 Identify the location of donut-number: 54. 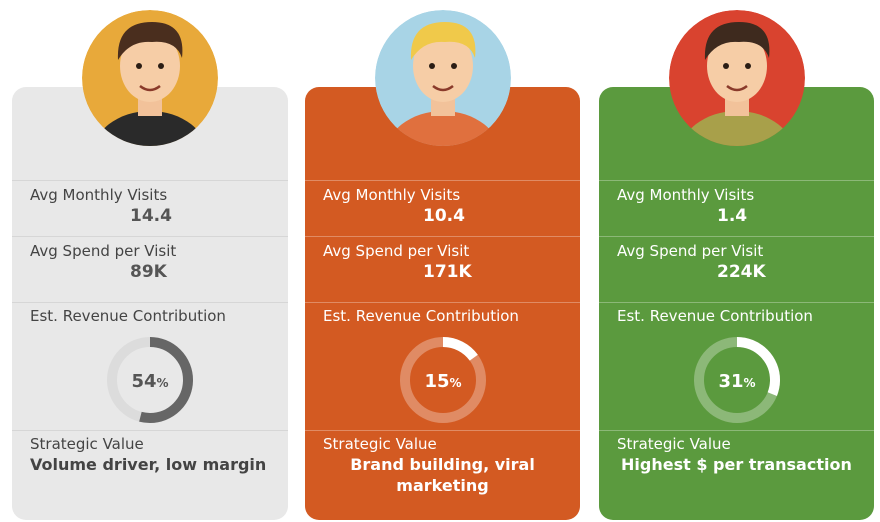
(143, 381).